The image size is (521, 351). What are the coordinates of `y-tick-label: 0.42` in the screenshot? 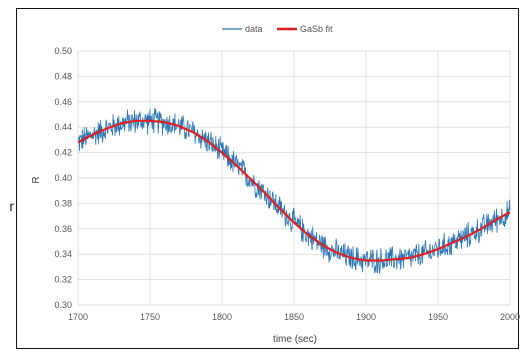 It's located at (63, 153).